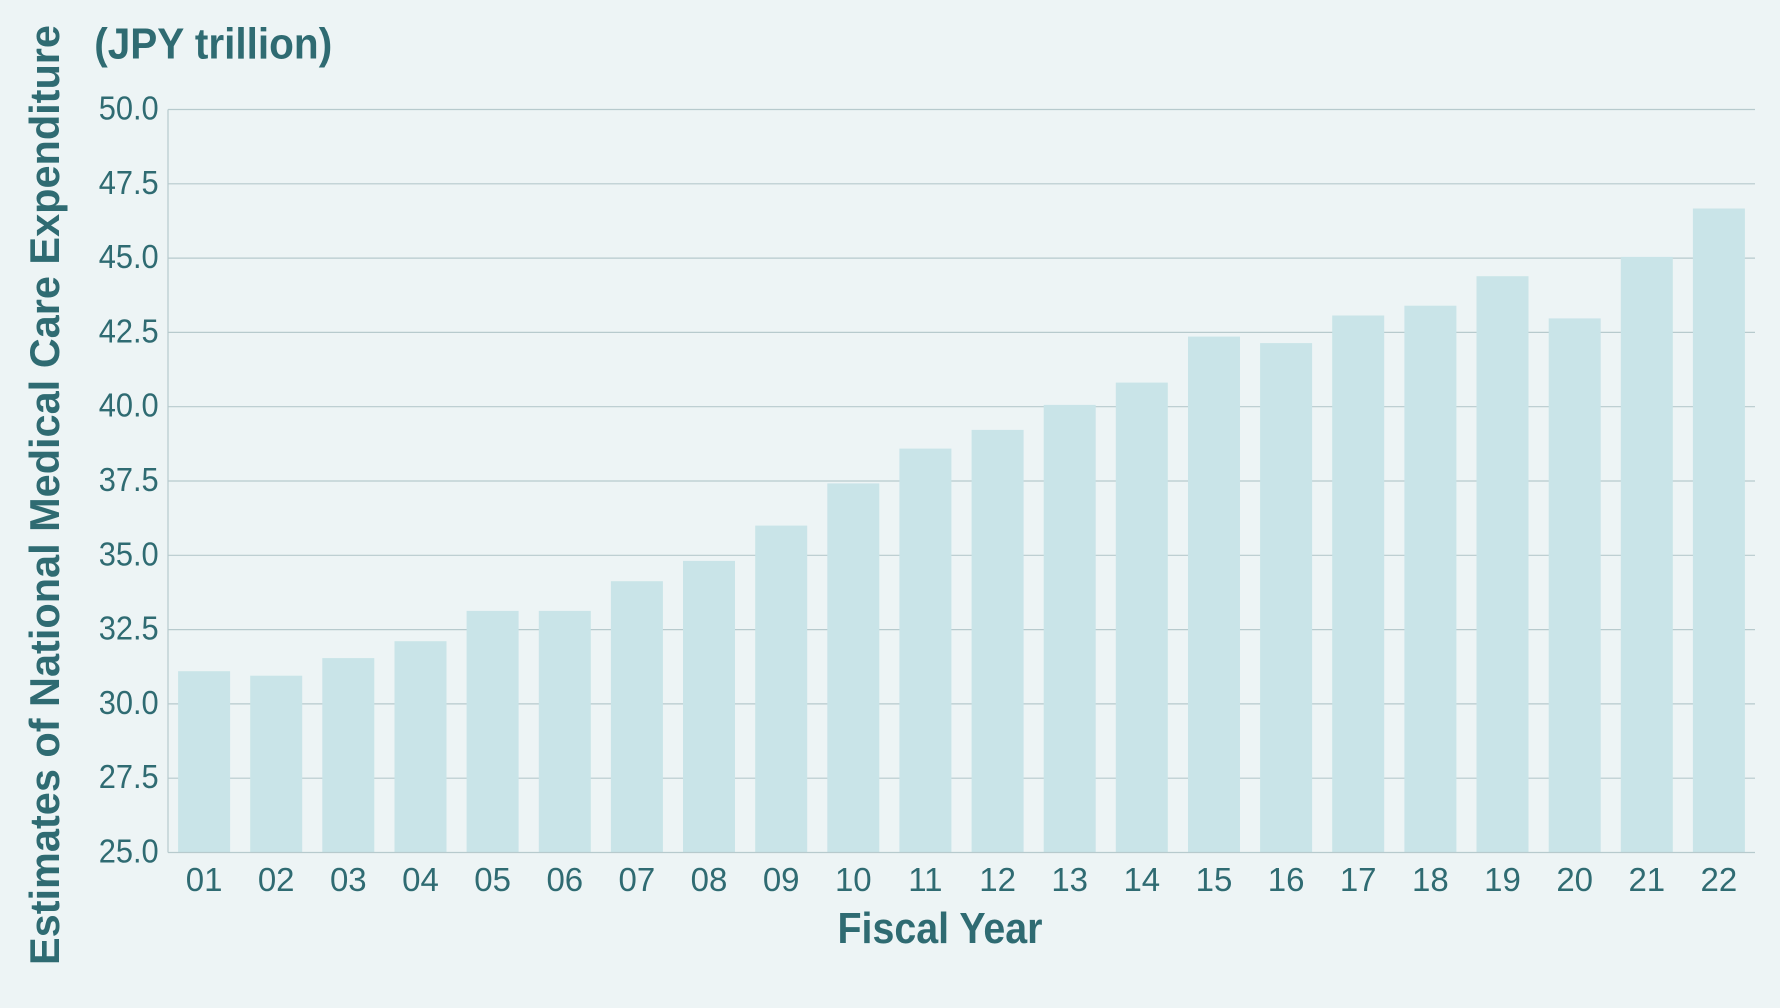 The image size is (1780, 1008). Describe the element at coordinates (129, 108) in the screenshot. I see `svg-text: 50.0` at that location.